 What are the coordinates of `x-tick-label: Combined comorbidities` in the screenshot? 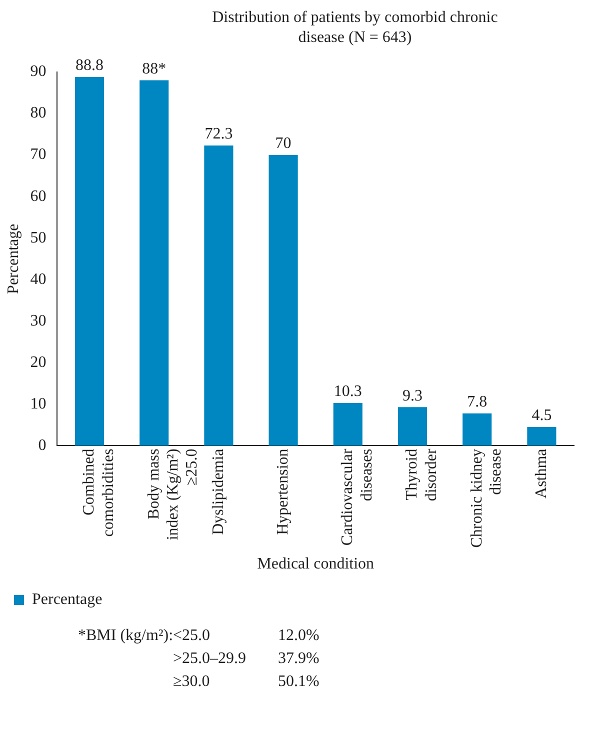 It's located at (98, 492).